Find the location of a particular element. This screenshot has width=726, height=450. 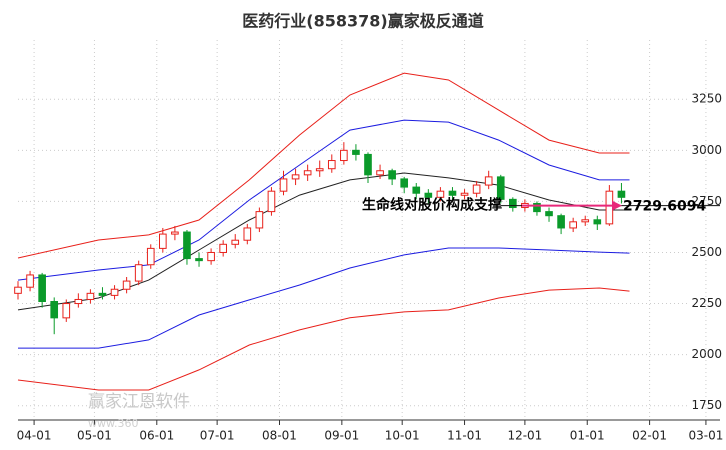

y-tick-label: 3000 is located at coordinates (706, 150).